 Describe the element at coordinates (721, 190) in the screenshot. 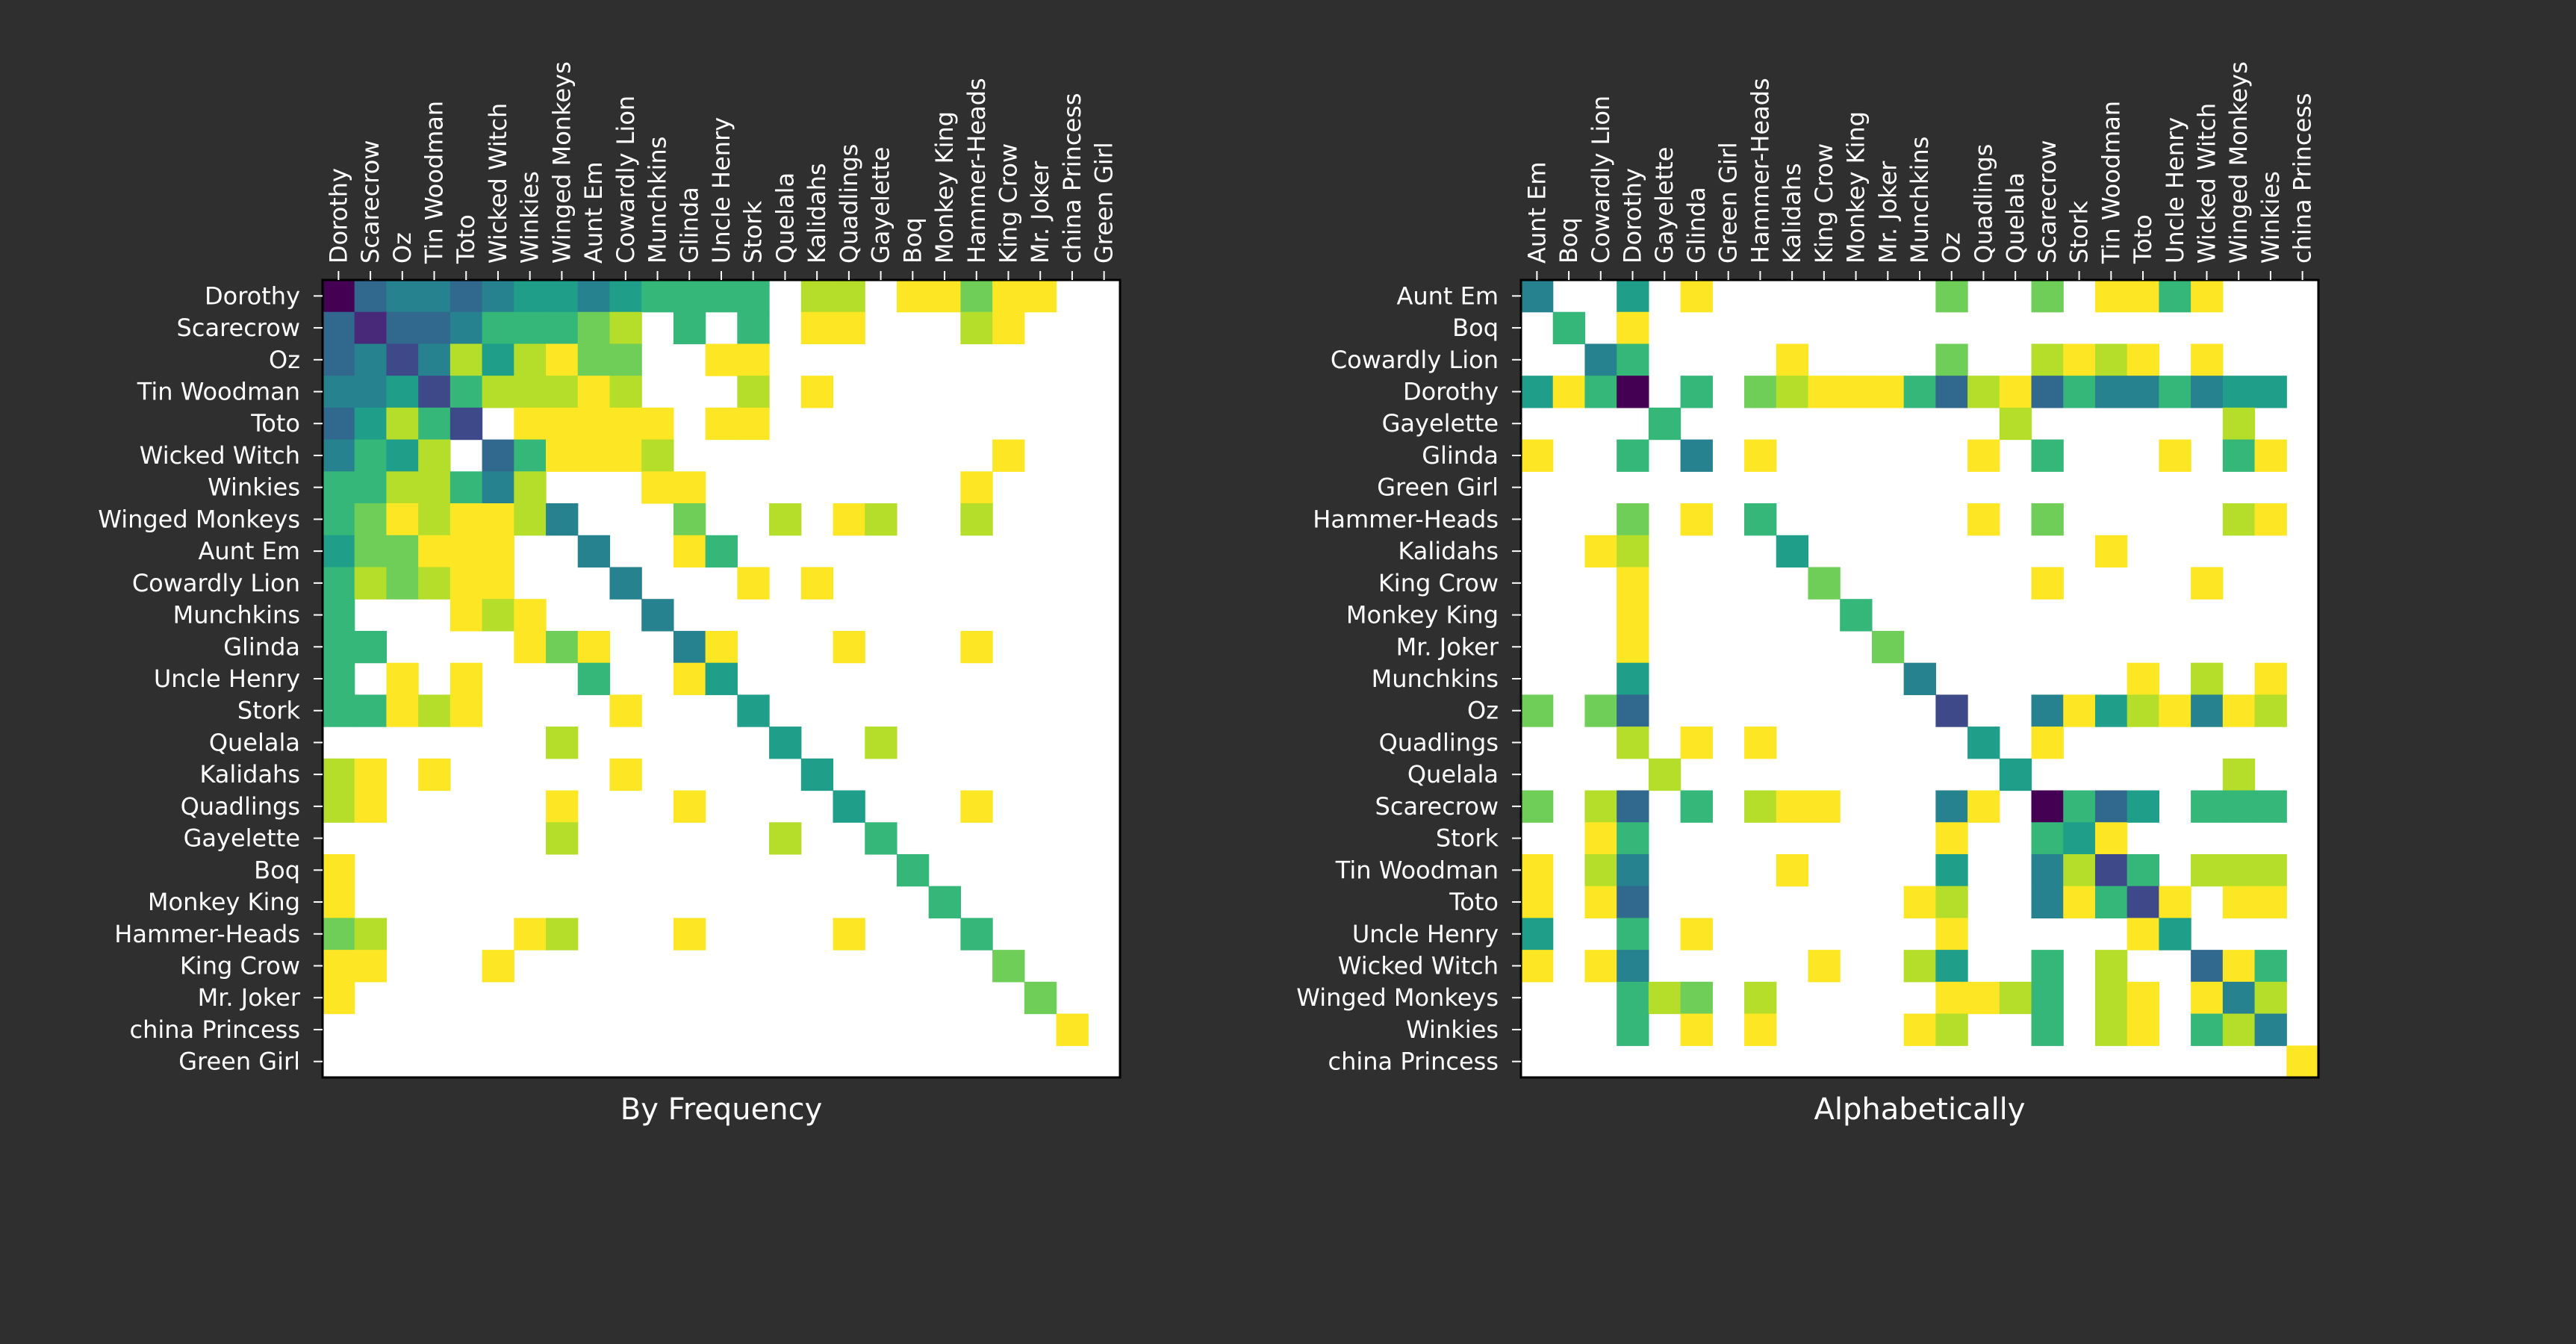

I see `x-tick-label-uncle-henry: Uncle Henry` at that location.